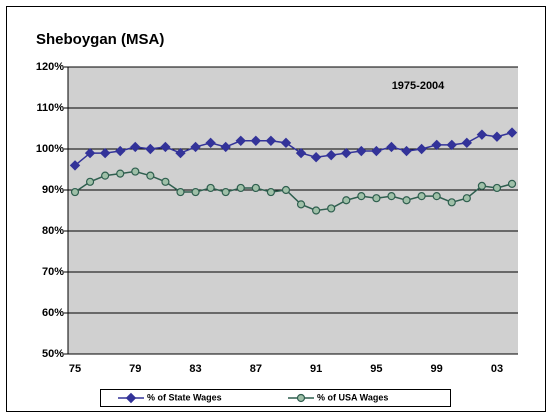 This screenshot has height=418, width=552. What do you see at coordinates (135, 369) in the screenshot?
I see `x-tick-label: 79` at bounding box center [135, 369].